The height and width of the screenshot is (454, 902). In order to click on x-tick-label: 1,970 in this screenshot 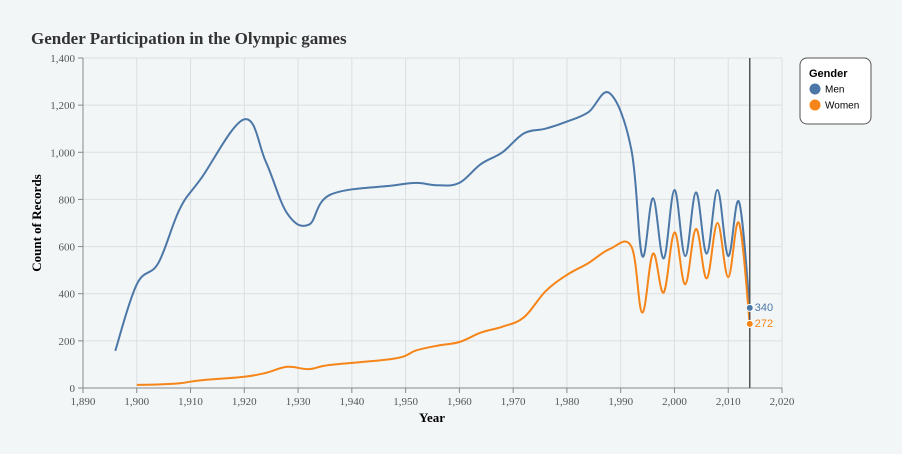, I will do `click(513, 402)`.